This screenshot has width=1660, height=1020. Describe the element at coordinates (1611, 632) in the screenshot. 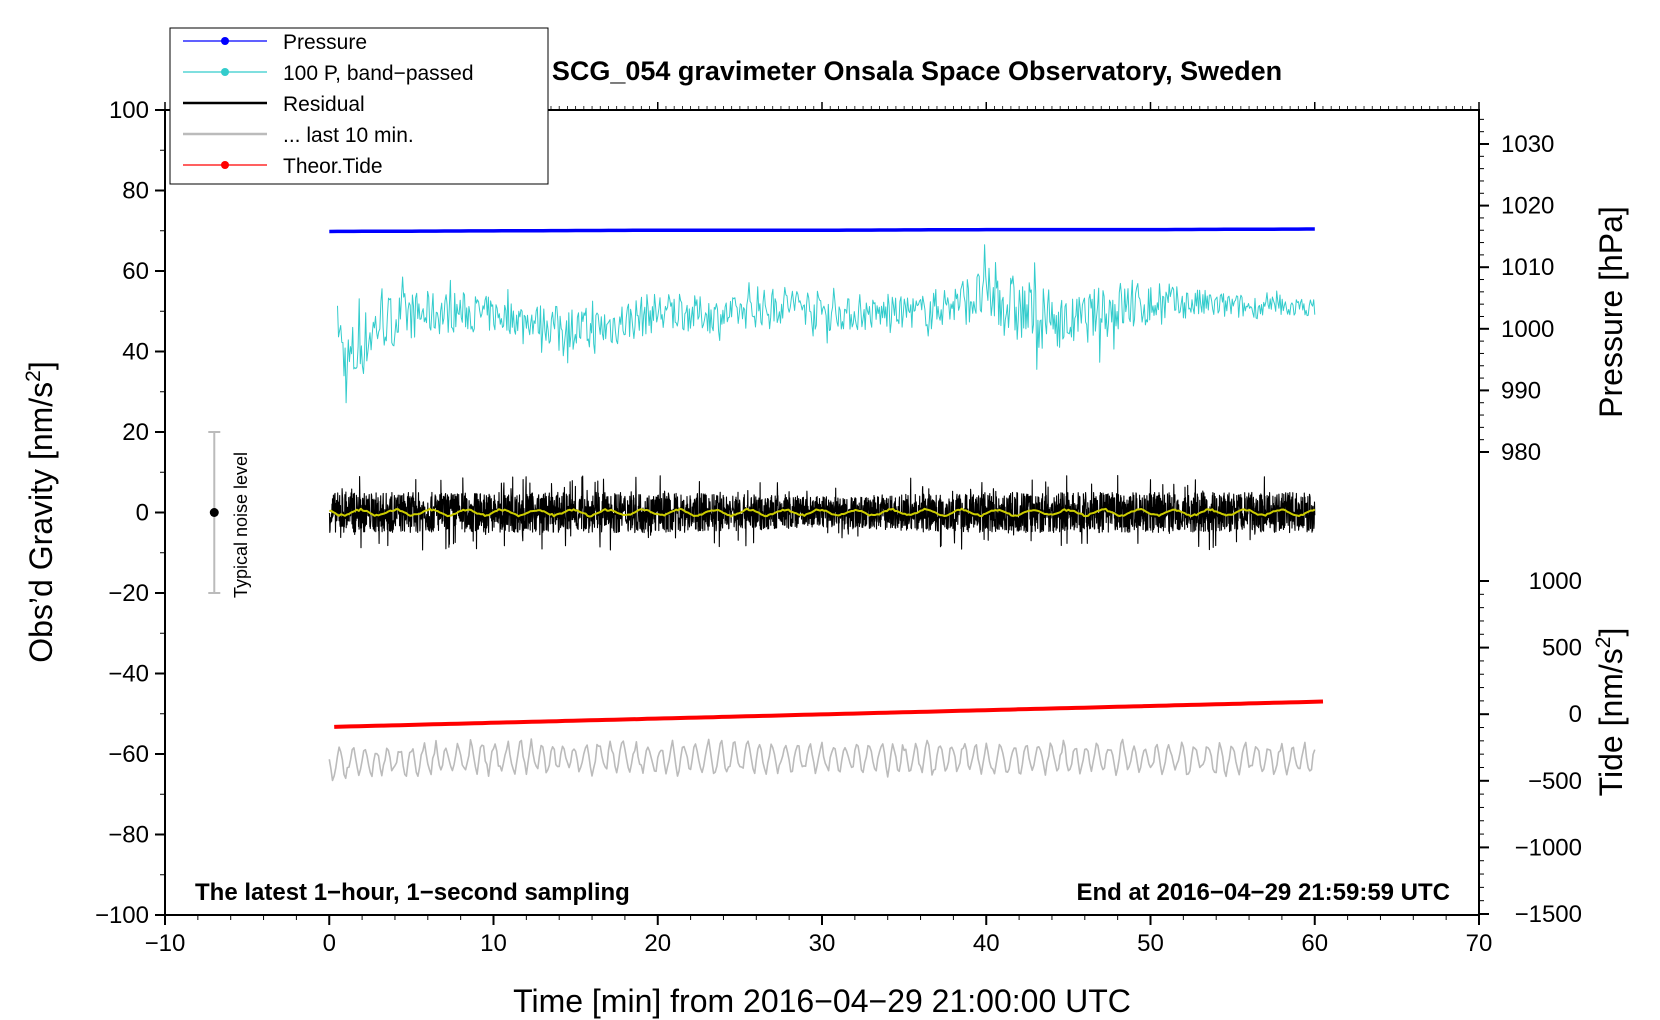

I see `y-tide-end: ]` at that location.